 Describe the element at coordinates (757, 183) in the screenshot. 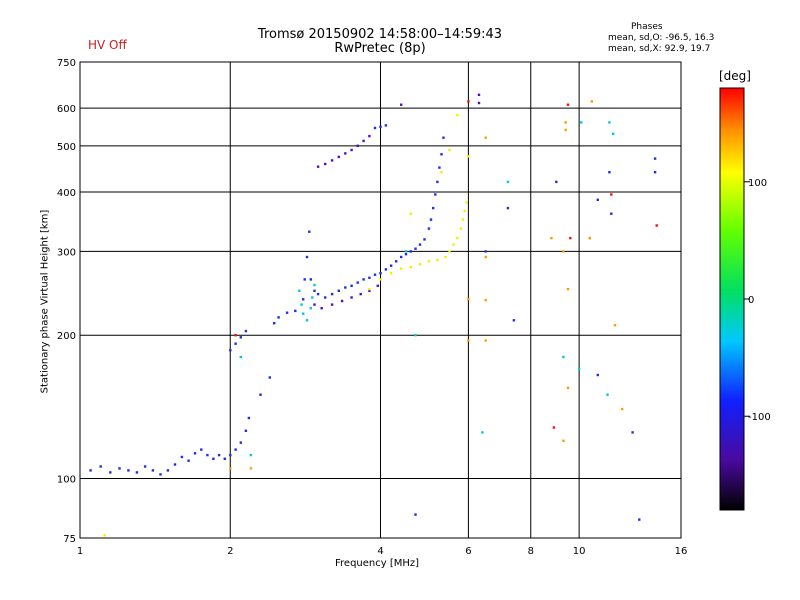

I see `colorbar-tick-label: 100` at that location.